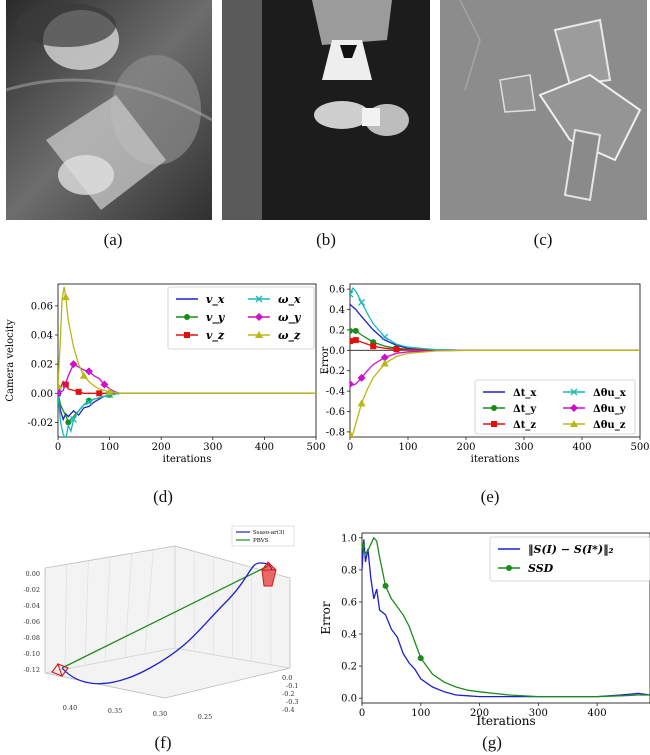 The height and width of the screenshot is (755, 650). What do you see at coordinates (31, 606) in the screenshot?
I see `z-tick-label: -0.04` at bounding box center [31, 606].